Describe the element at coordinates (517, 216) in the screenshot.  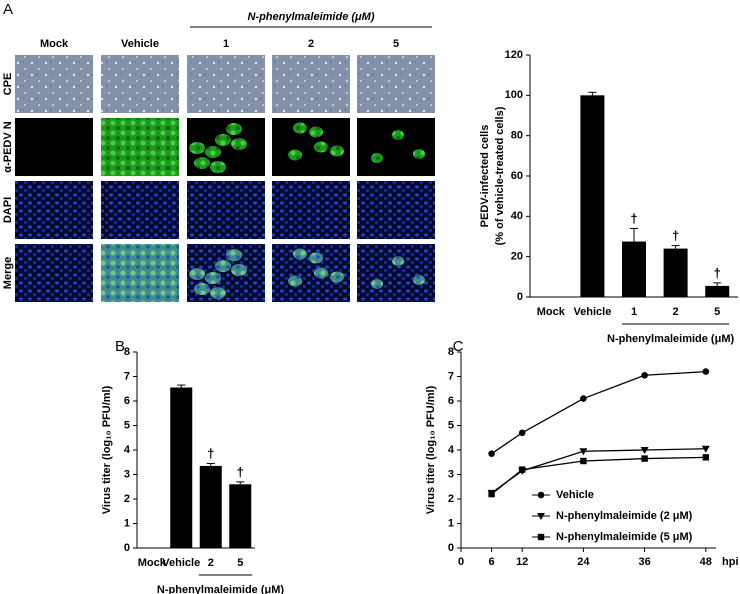
I see `y-tick-label: 40` at that location.